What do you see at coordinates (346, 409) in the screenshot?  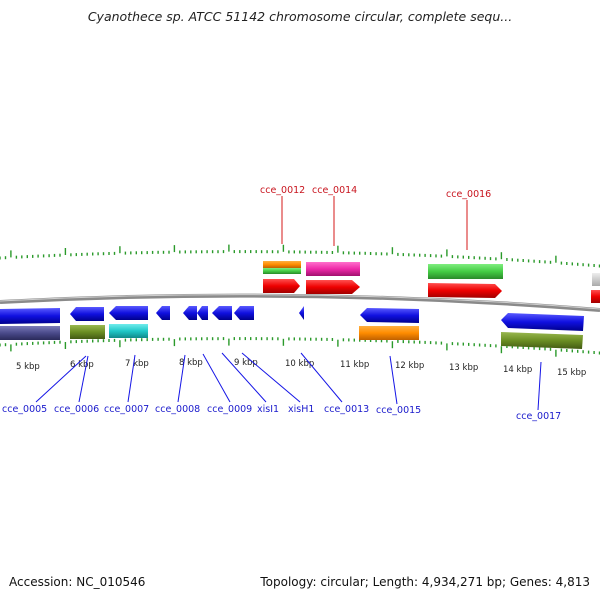 I see `gene-label-cce-0013: cce_0013` at bounding box center [346, 409].